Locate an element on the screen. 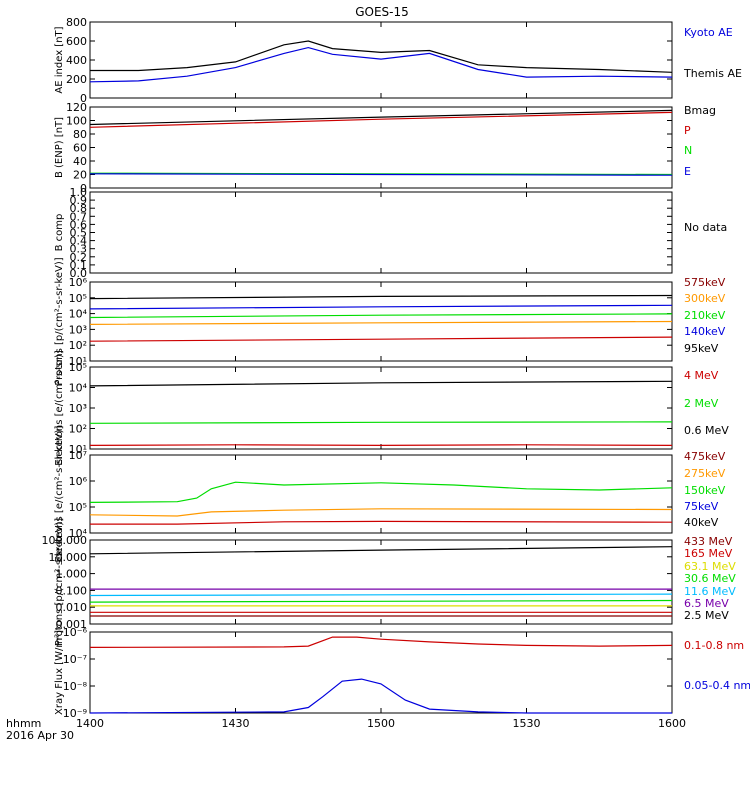 This screenshot has width=750, height=800. legend-entry: 150keV is located at coordinates (705, 490).